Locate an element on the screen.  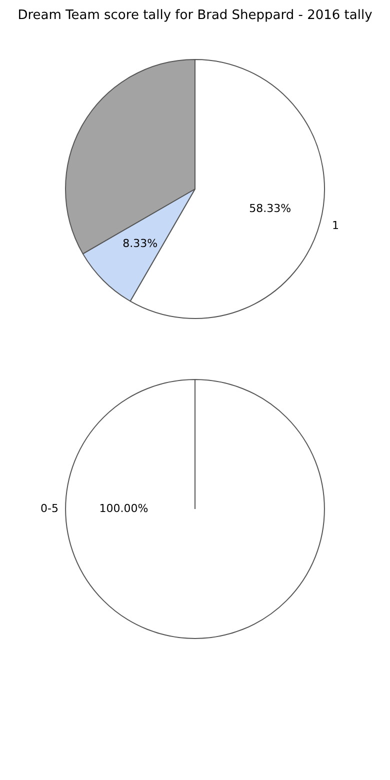
data-label: 8.33% is located at coordinates (140, 243).